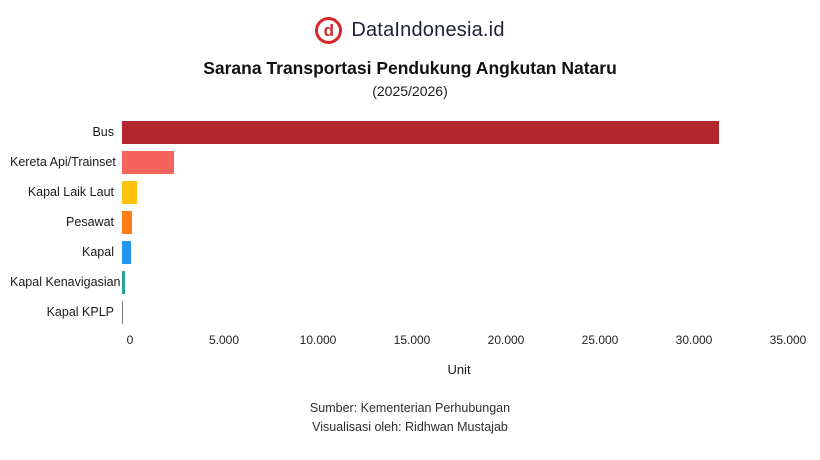 This screenshot has width=820, height=460. I want to click on x-axis-title: Unit, so click(459, 369).